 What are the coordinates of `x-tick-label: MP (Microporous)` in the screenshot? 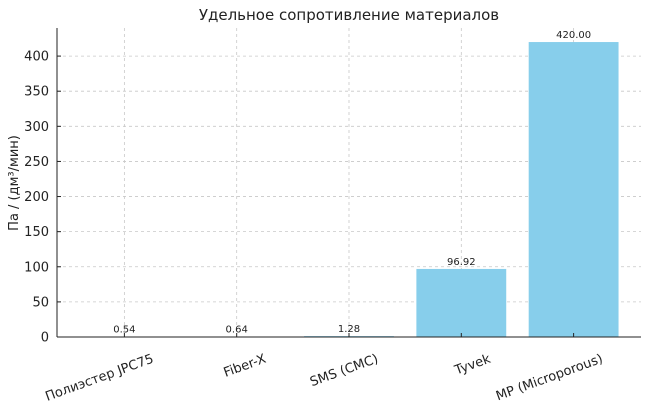 It's located at (549, 377).